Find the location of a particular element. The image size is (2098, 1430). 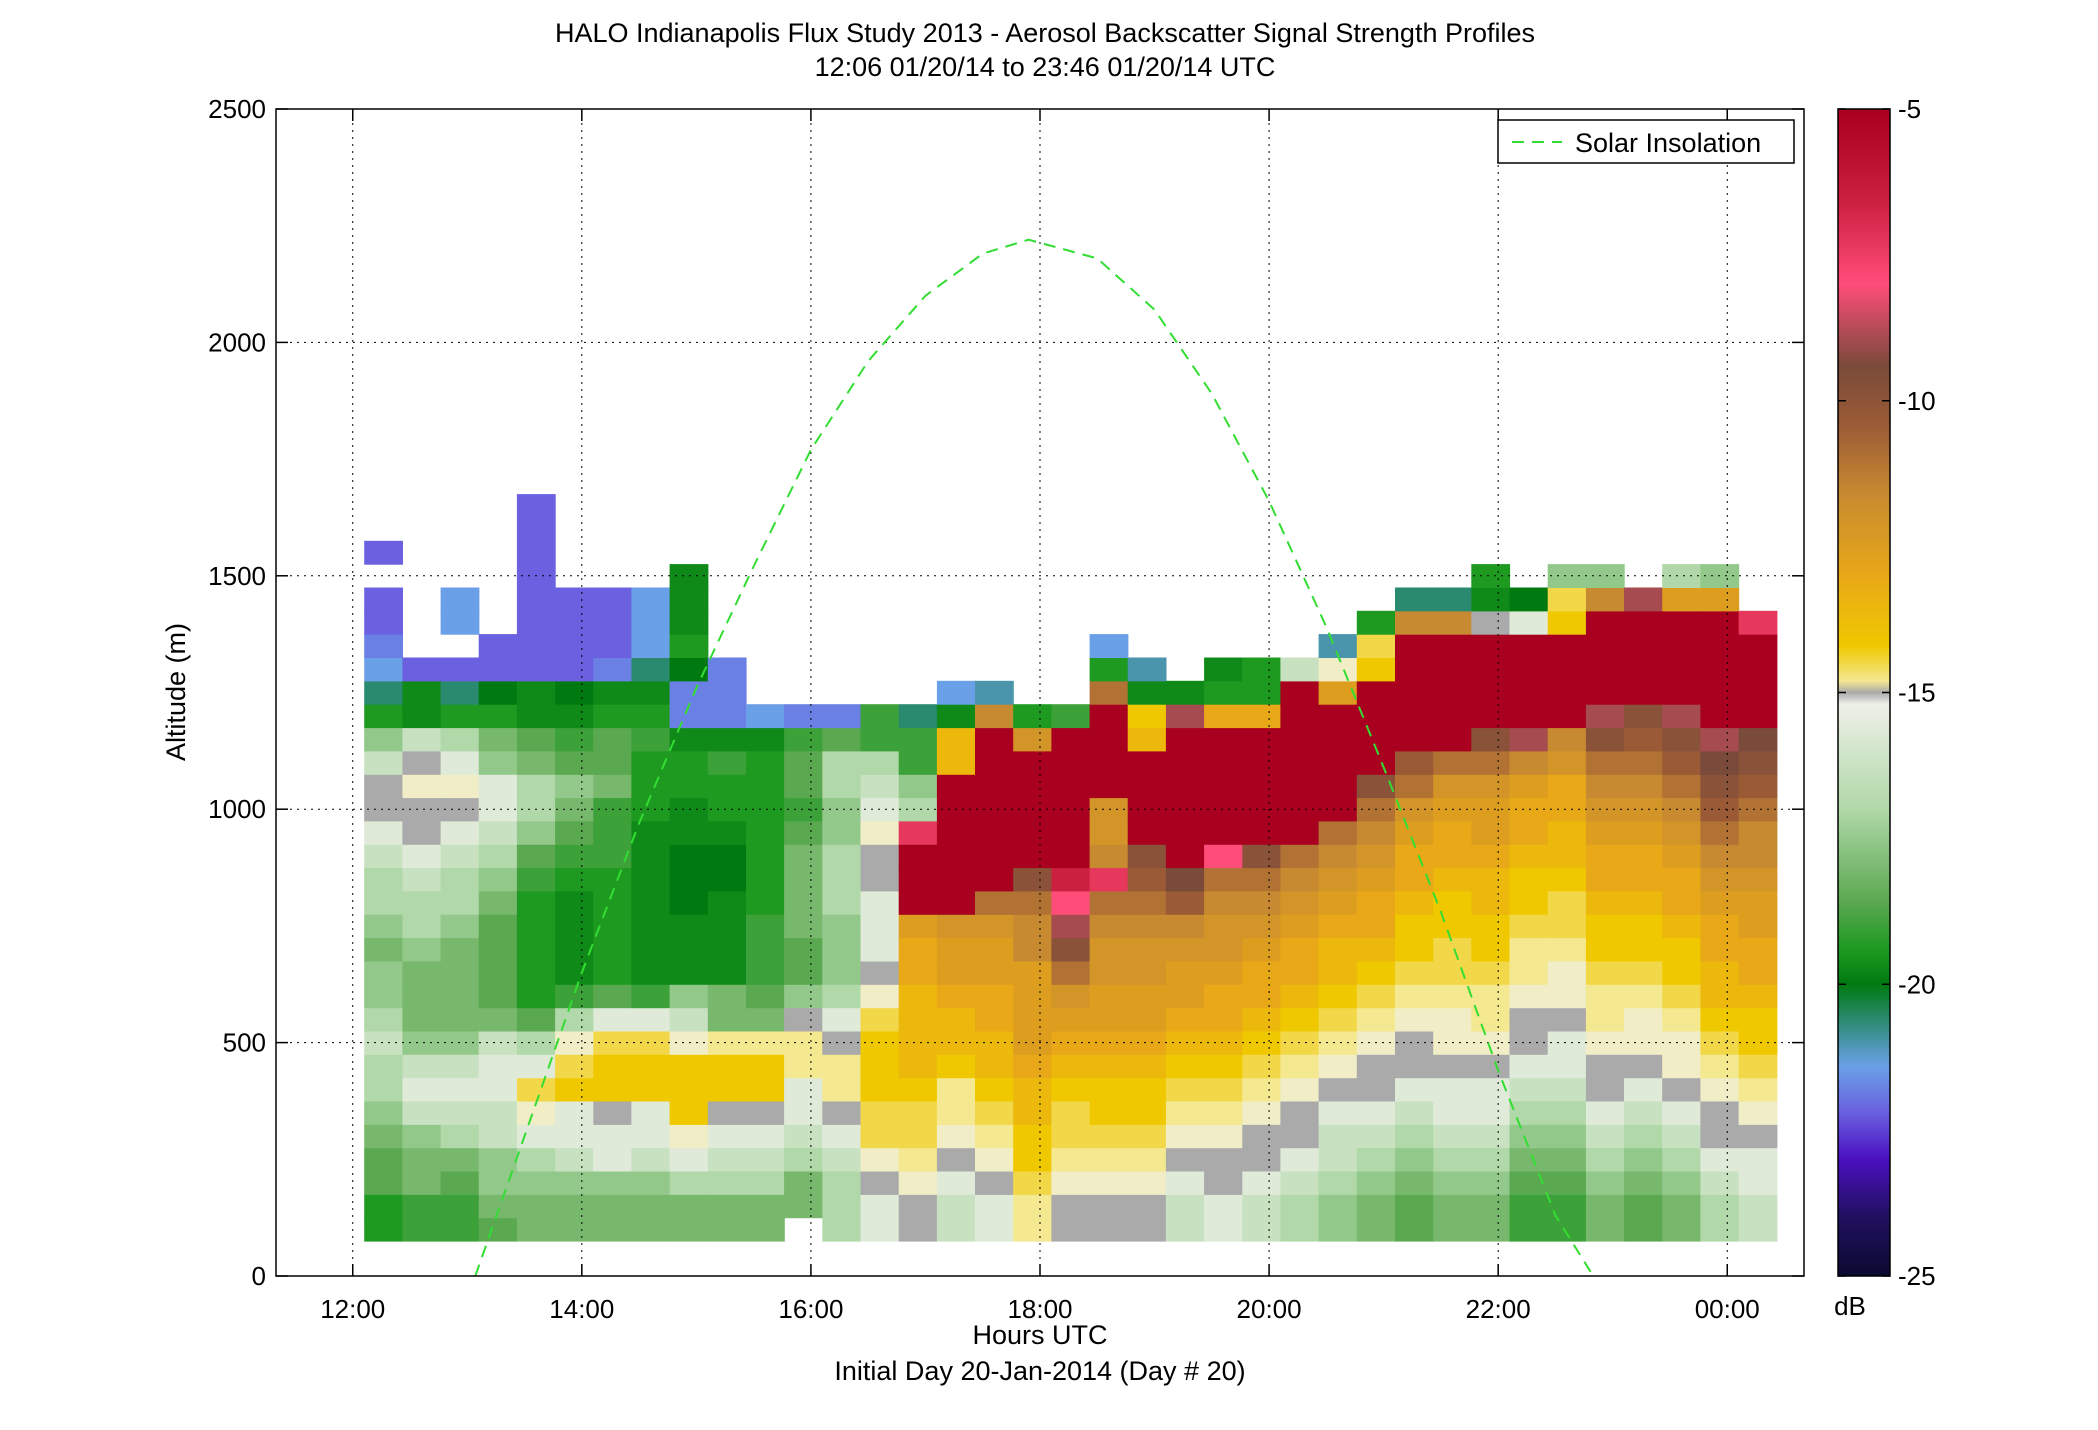

colorbar-tick-label: -5 is located at coordinates (1909, 109).